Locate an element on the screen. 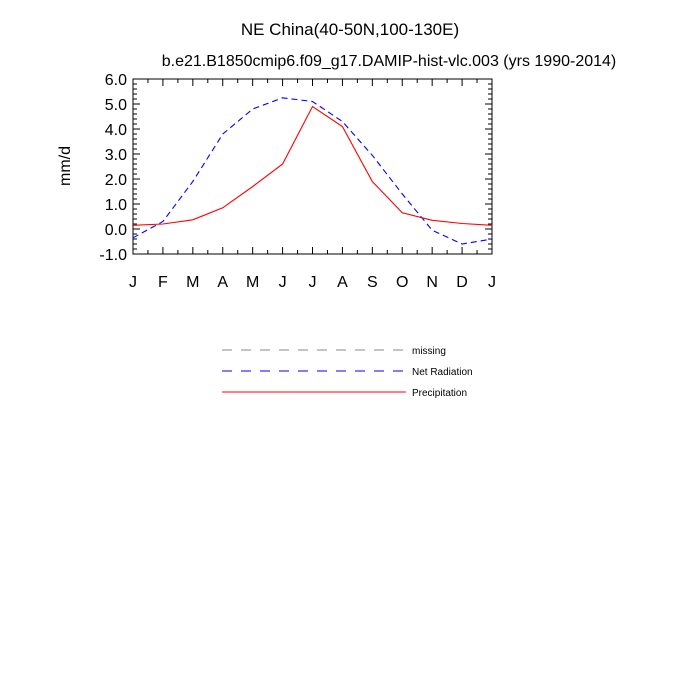  x-tick-label: N is located at coordinates (432, 282).